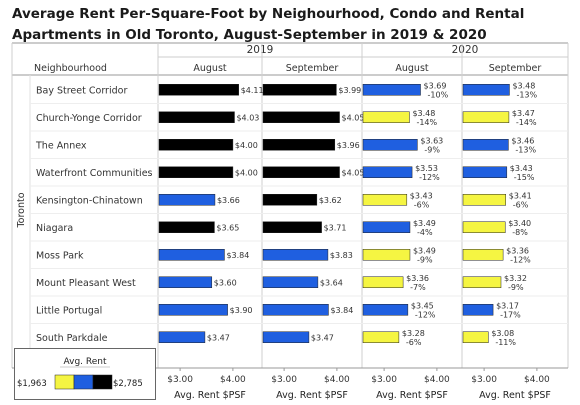  I want to click on value-label: $3.41, so click(520, 195).